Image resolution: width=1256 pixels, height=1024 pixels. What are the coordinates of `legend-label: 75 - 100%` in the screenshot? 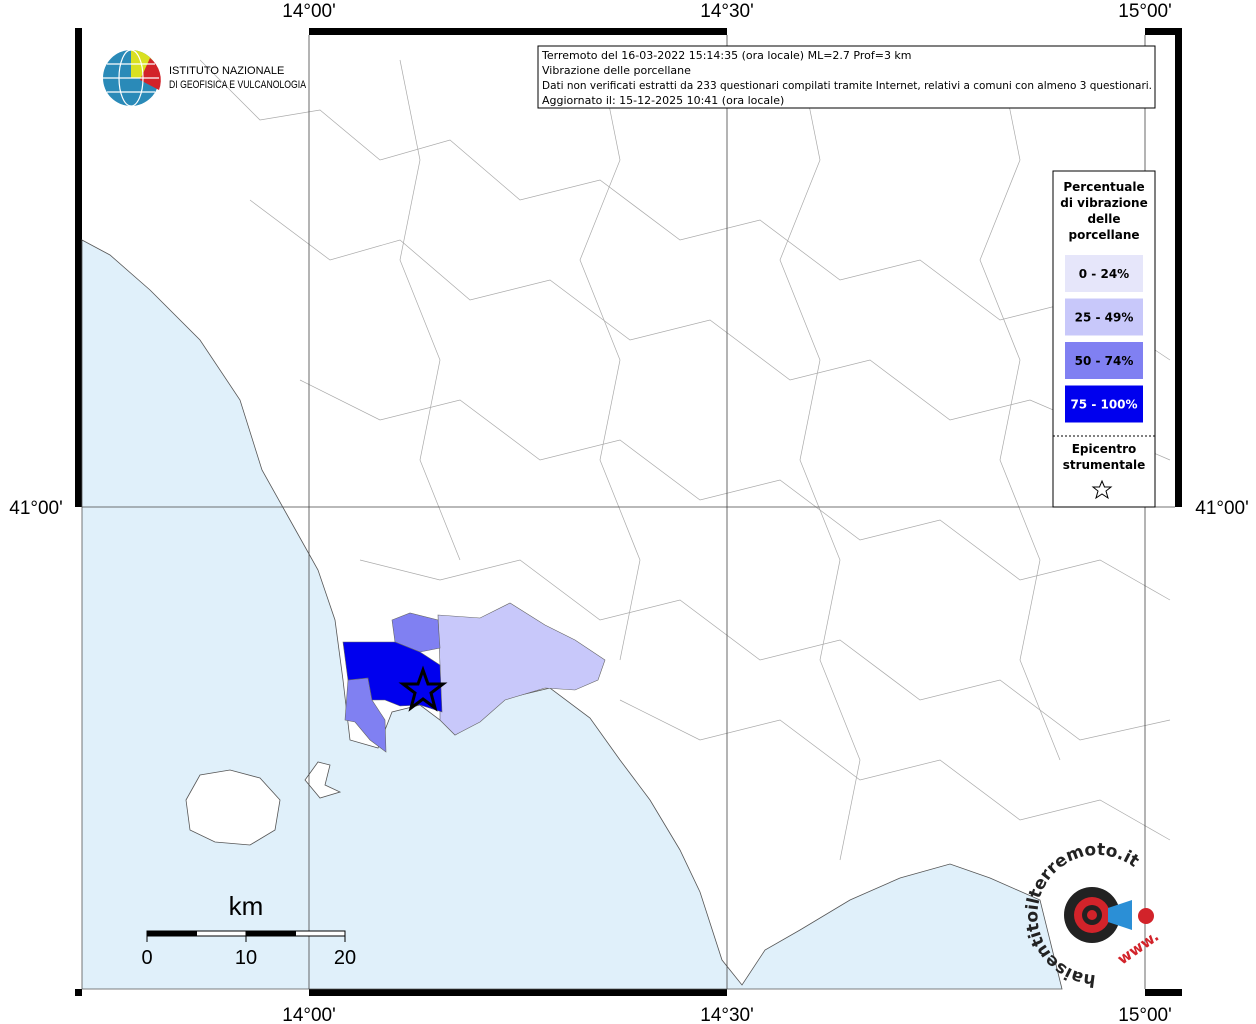 It's located at (1103, 405).